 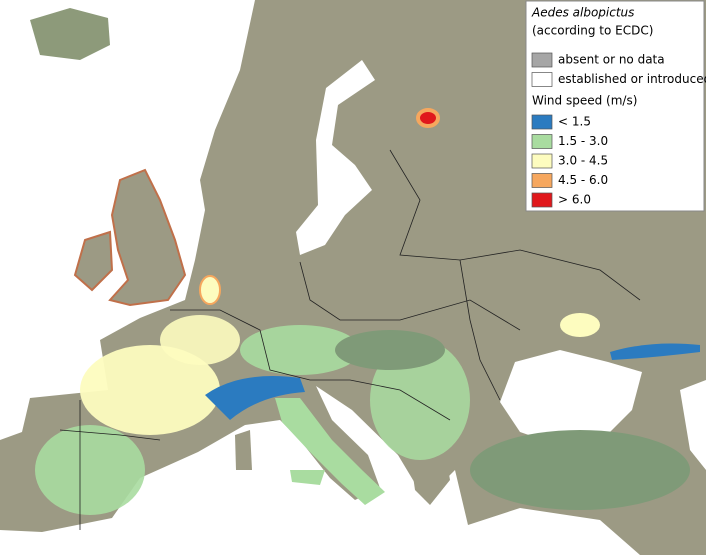 I want to click on legend-wind-title: Wind speed (m/s), so click(x=584, y=101).